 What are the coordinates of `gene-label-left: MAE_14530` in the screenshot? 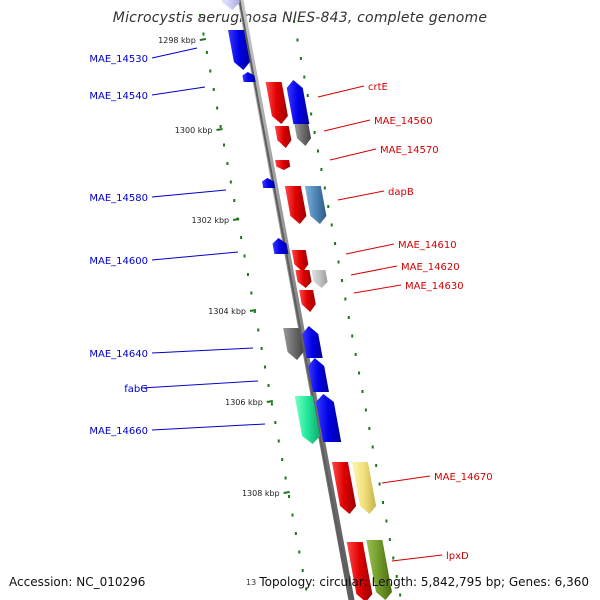 It's located at (118, 59).